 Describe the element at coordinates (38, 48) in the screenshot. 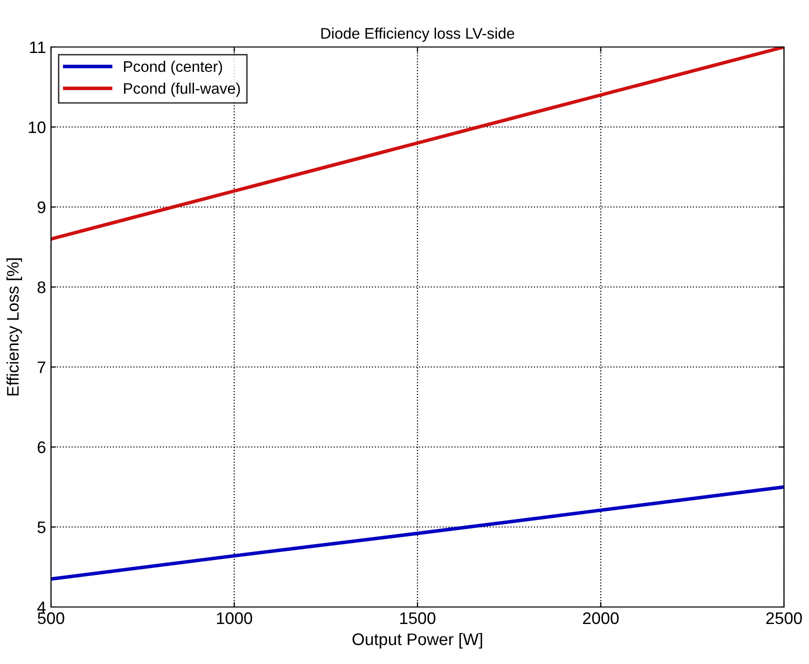

I see `y-tick-label: 11` at that location.